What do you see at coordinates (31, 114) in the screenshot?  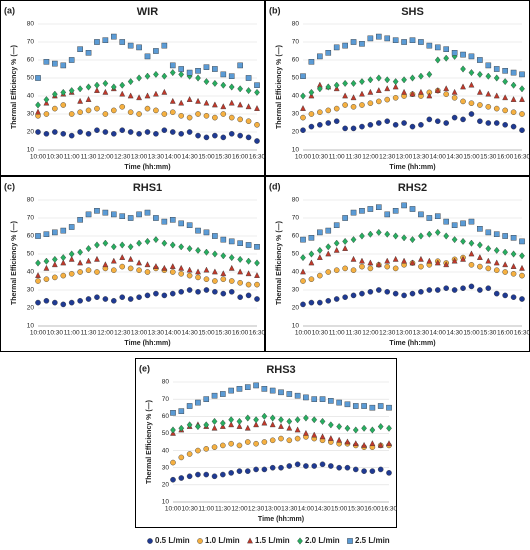 I see `y-tick-label: 30` at bounding box center [31, 114].